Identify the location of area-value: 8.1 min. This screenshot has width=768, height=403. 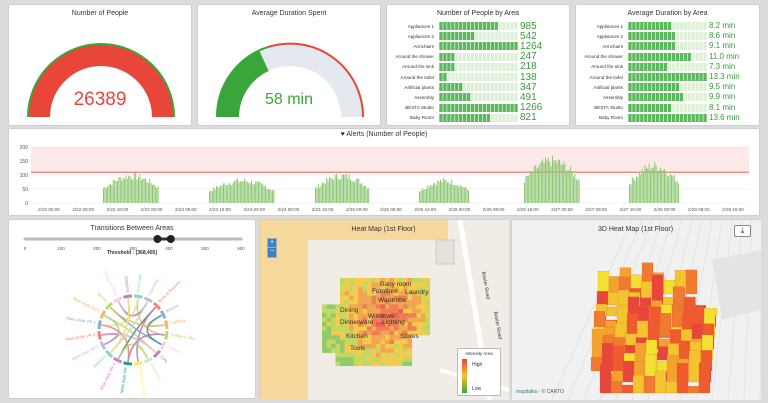
(722, 107).